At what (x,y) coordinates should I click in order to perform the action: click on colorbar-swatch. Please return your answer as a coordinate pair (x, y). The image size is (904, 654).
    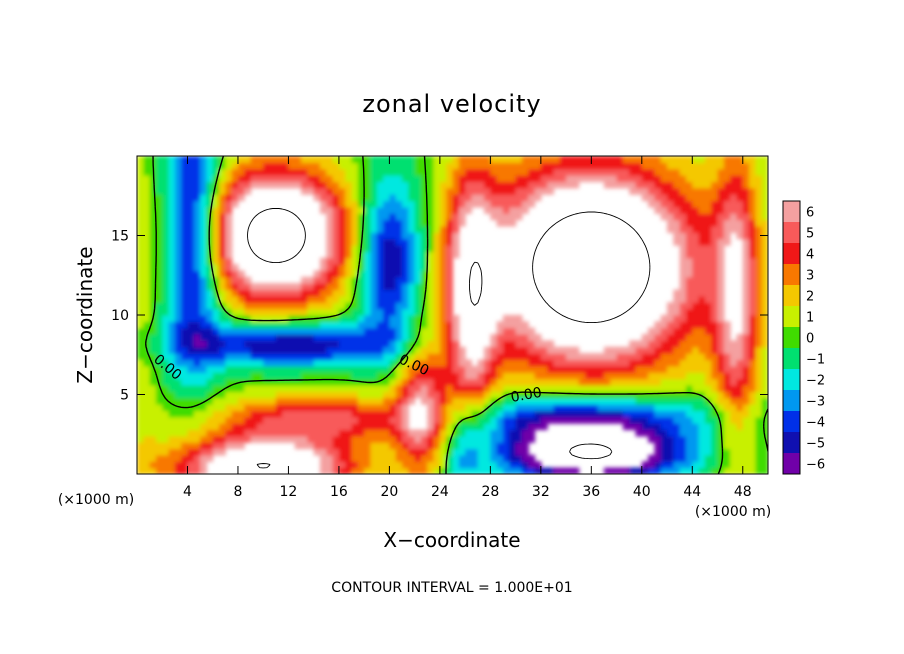
    Looking at the image, I should click on (791, 275).